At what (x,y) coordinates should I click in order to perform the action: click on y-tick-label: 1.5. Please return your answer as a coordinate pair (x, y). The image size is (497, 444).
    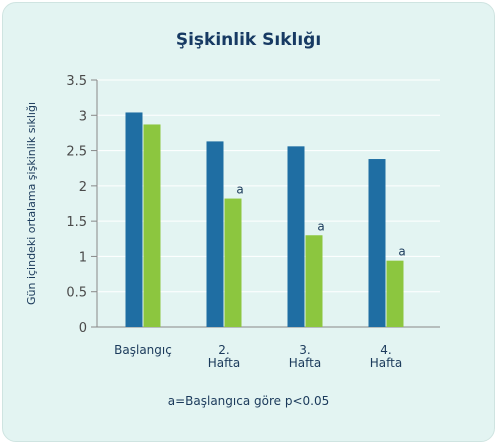
    Looking at the image, I should click on (76, 222).